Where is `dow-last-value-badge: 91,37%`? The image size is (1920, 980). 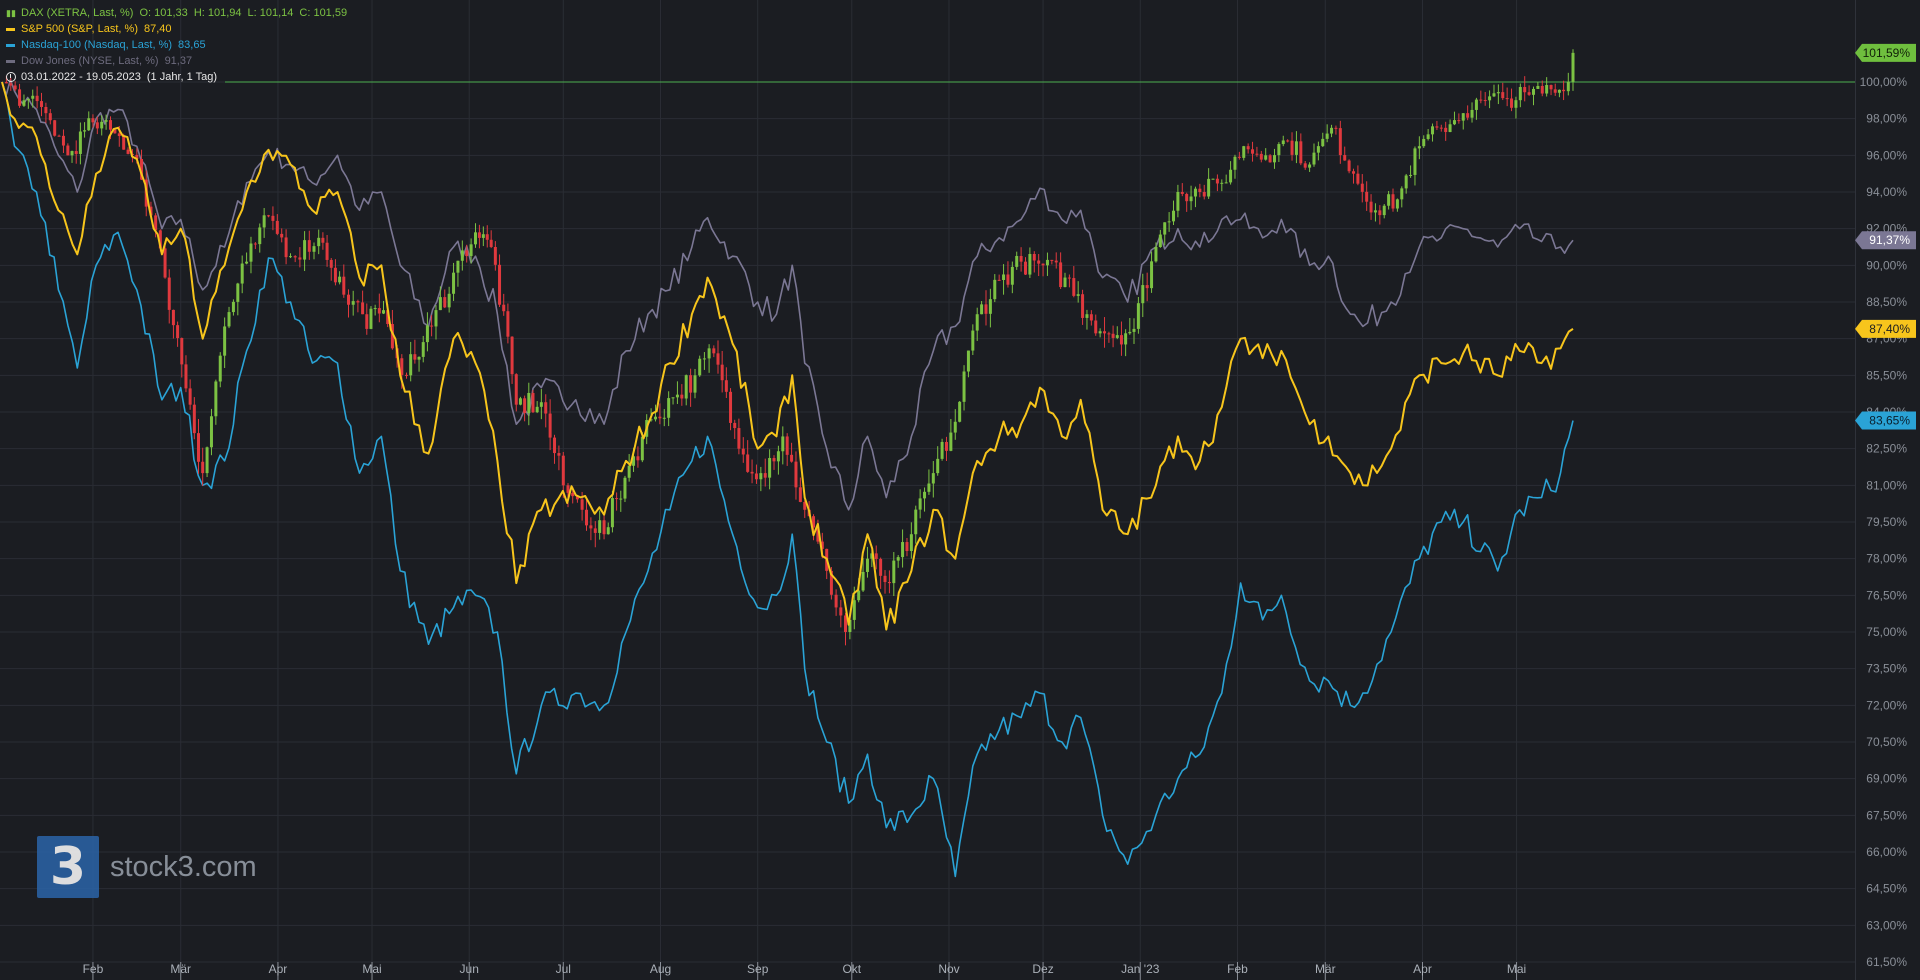 dow-last-value-badge: 91,37% is located at coordinates (1885, 240).